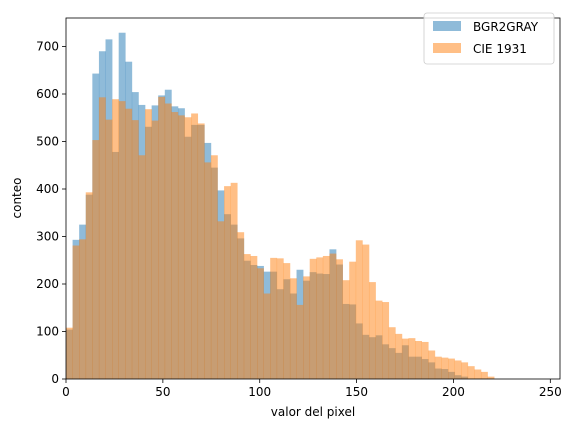 The height and width of the screenshot is (432, 575). What do you see at coordinates (506, 27) in the screenshot?
I see `legend-label-bgr2gray: BGR2GRAY` at bounding box center [506, 27].